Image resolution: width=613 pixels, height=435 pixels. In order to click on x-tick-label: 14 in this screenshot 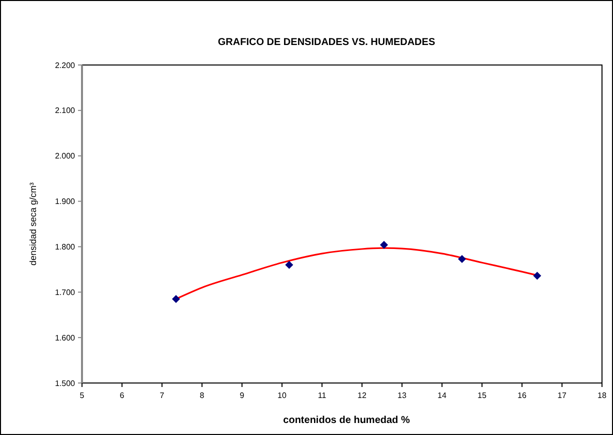, I will do `click(442, 395)`.